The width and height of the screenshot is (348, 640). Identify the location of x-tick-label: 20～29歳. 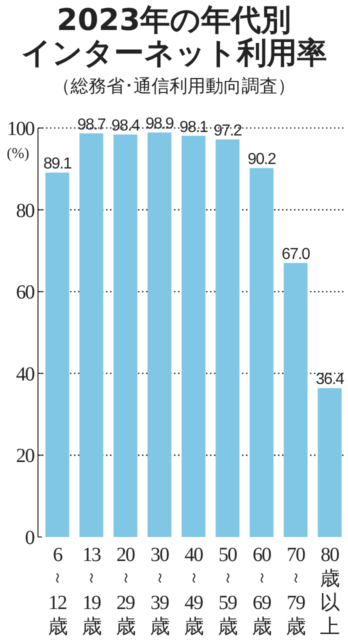
(126, 591).